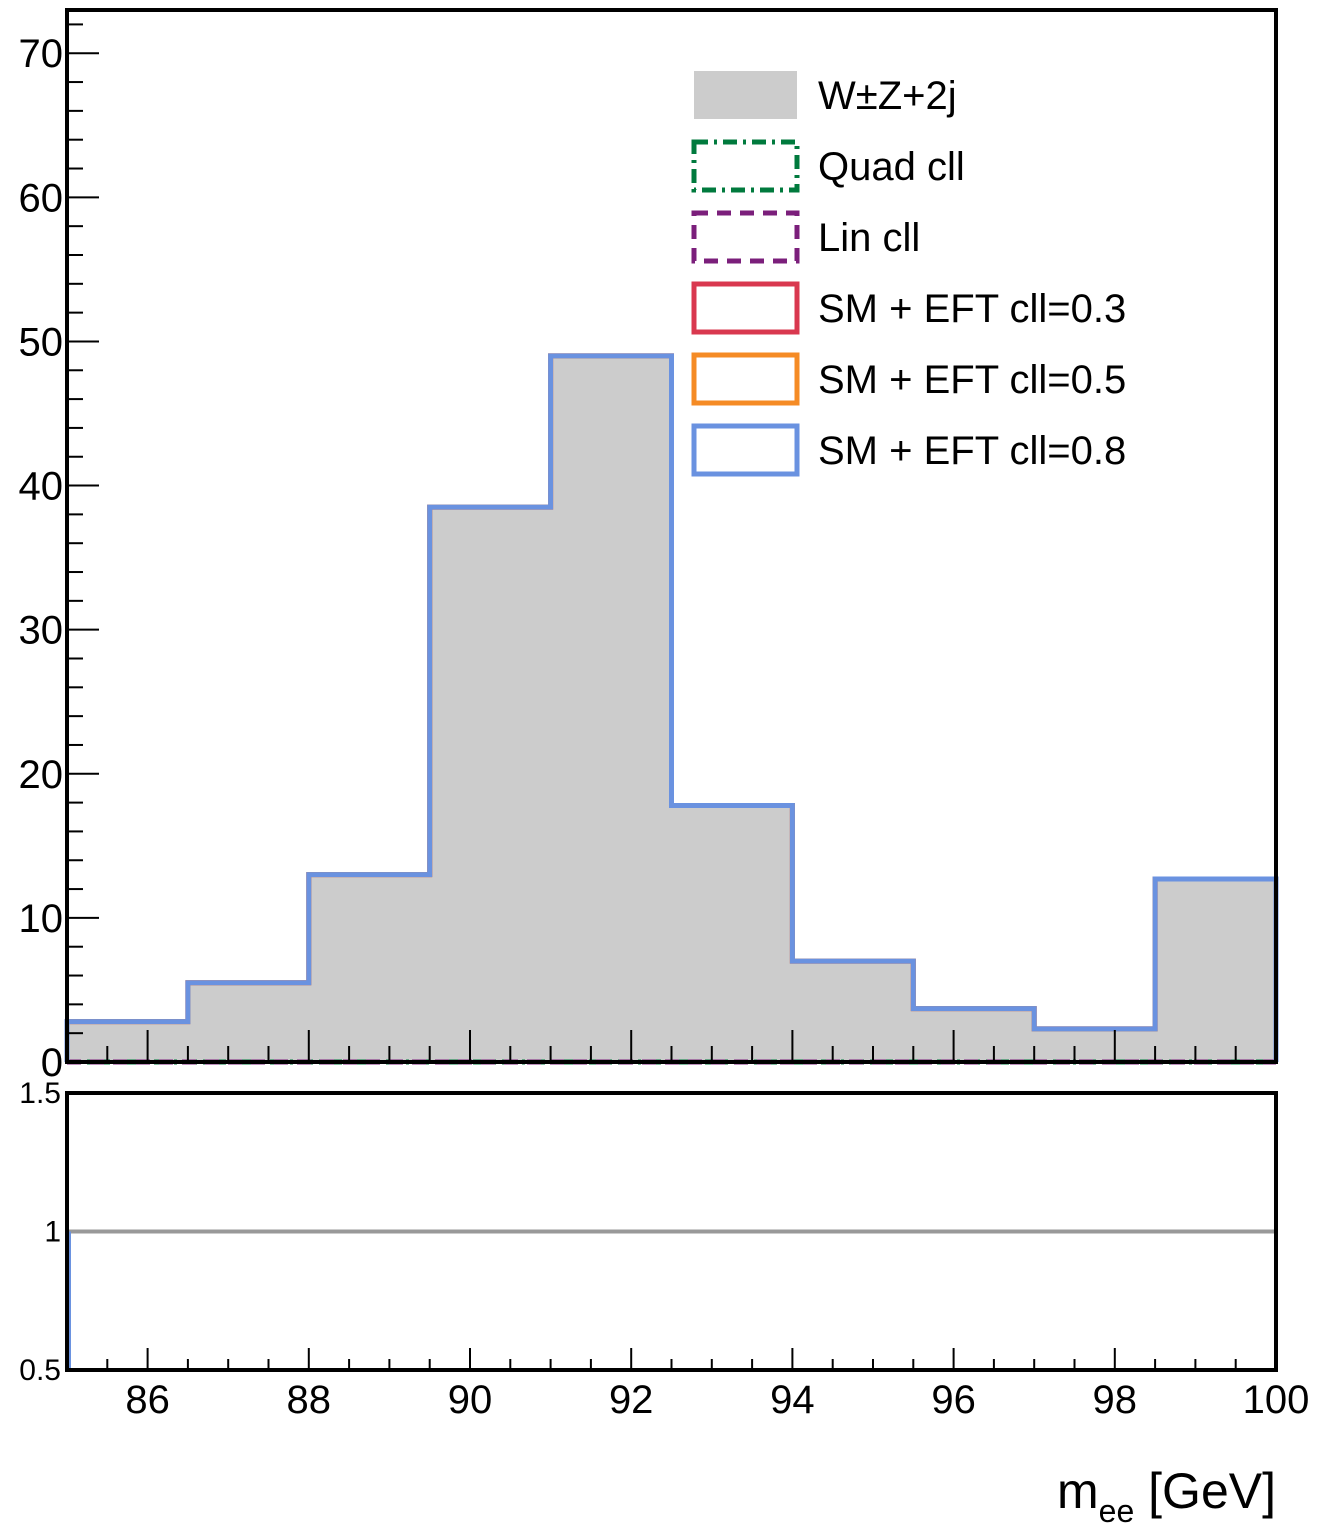 This screenshot has height=1529, width=1319. I want to click on x-tick-label: 100, so click(1276, 1400).